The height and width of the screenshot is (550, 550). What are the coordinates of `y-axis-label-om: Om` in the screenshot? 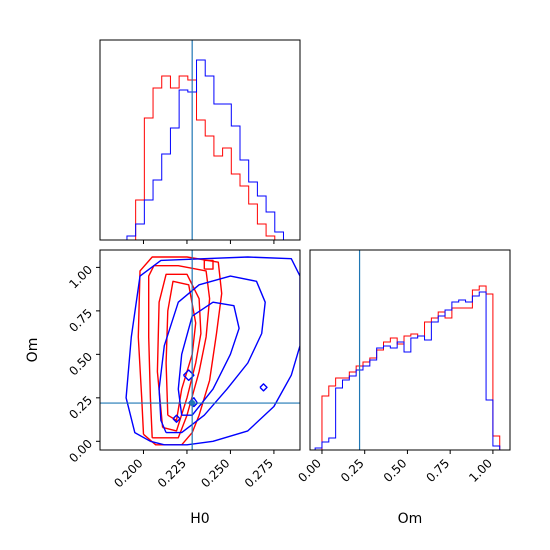 It's located at (33, 350).